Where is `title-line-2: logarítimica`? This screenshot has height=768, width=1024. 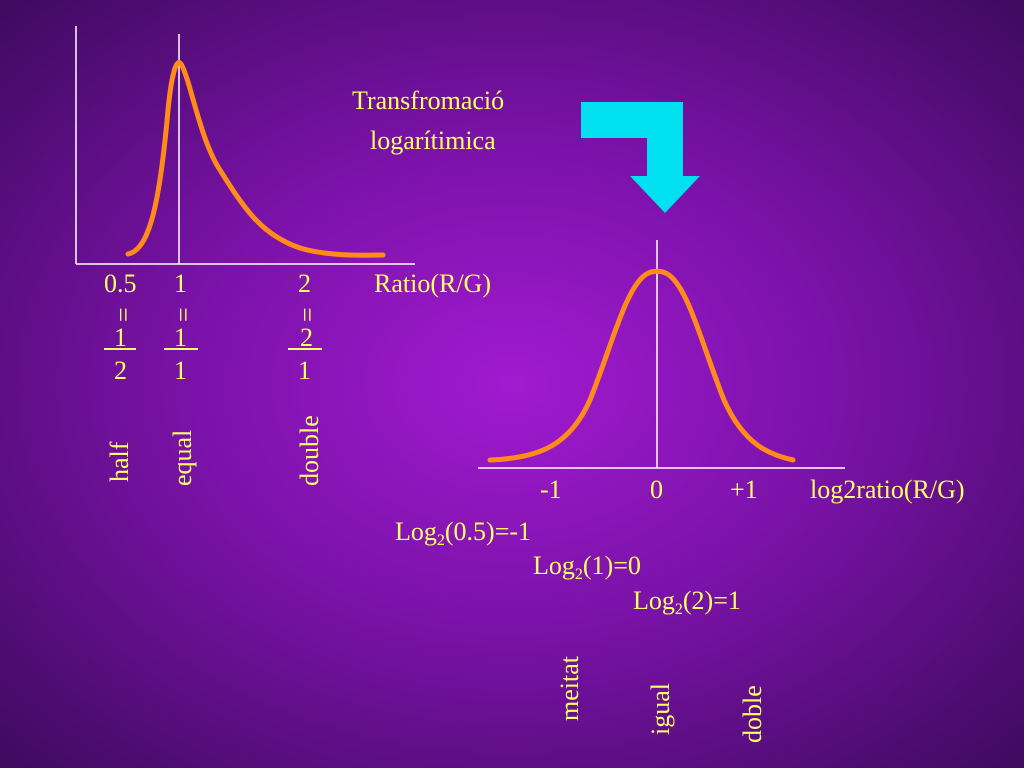
title-line-2: logarítimica is located at coordinates (433, 140).